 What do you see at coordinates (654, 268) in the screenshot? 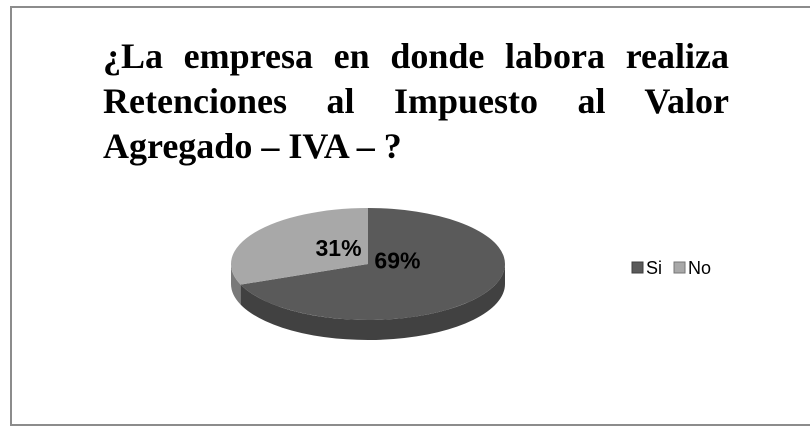
I see `legend-label: Si` at bounding box center [654, 268].